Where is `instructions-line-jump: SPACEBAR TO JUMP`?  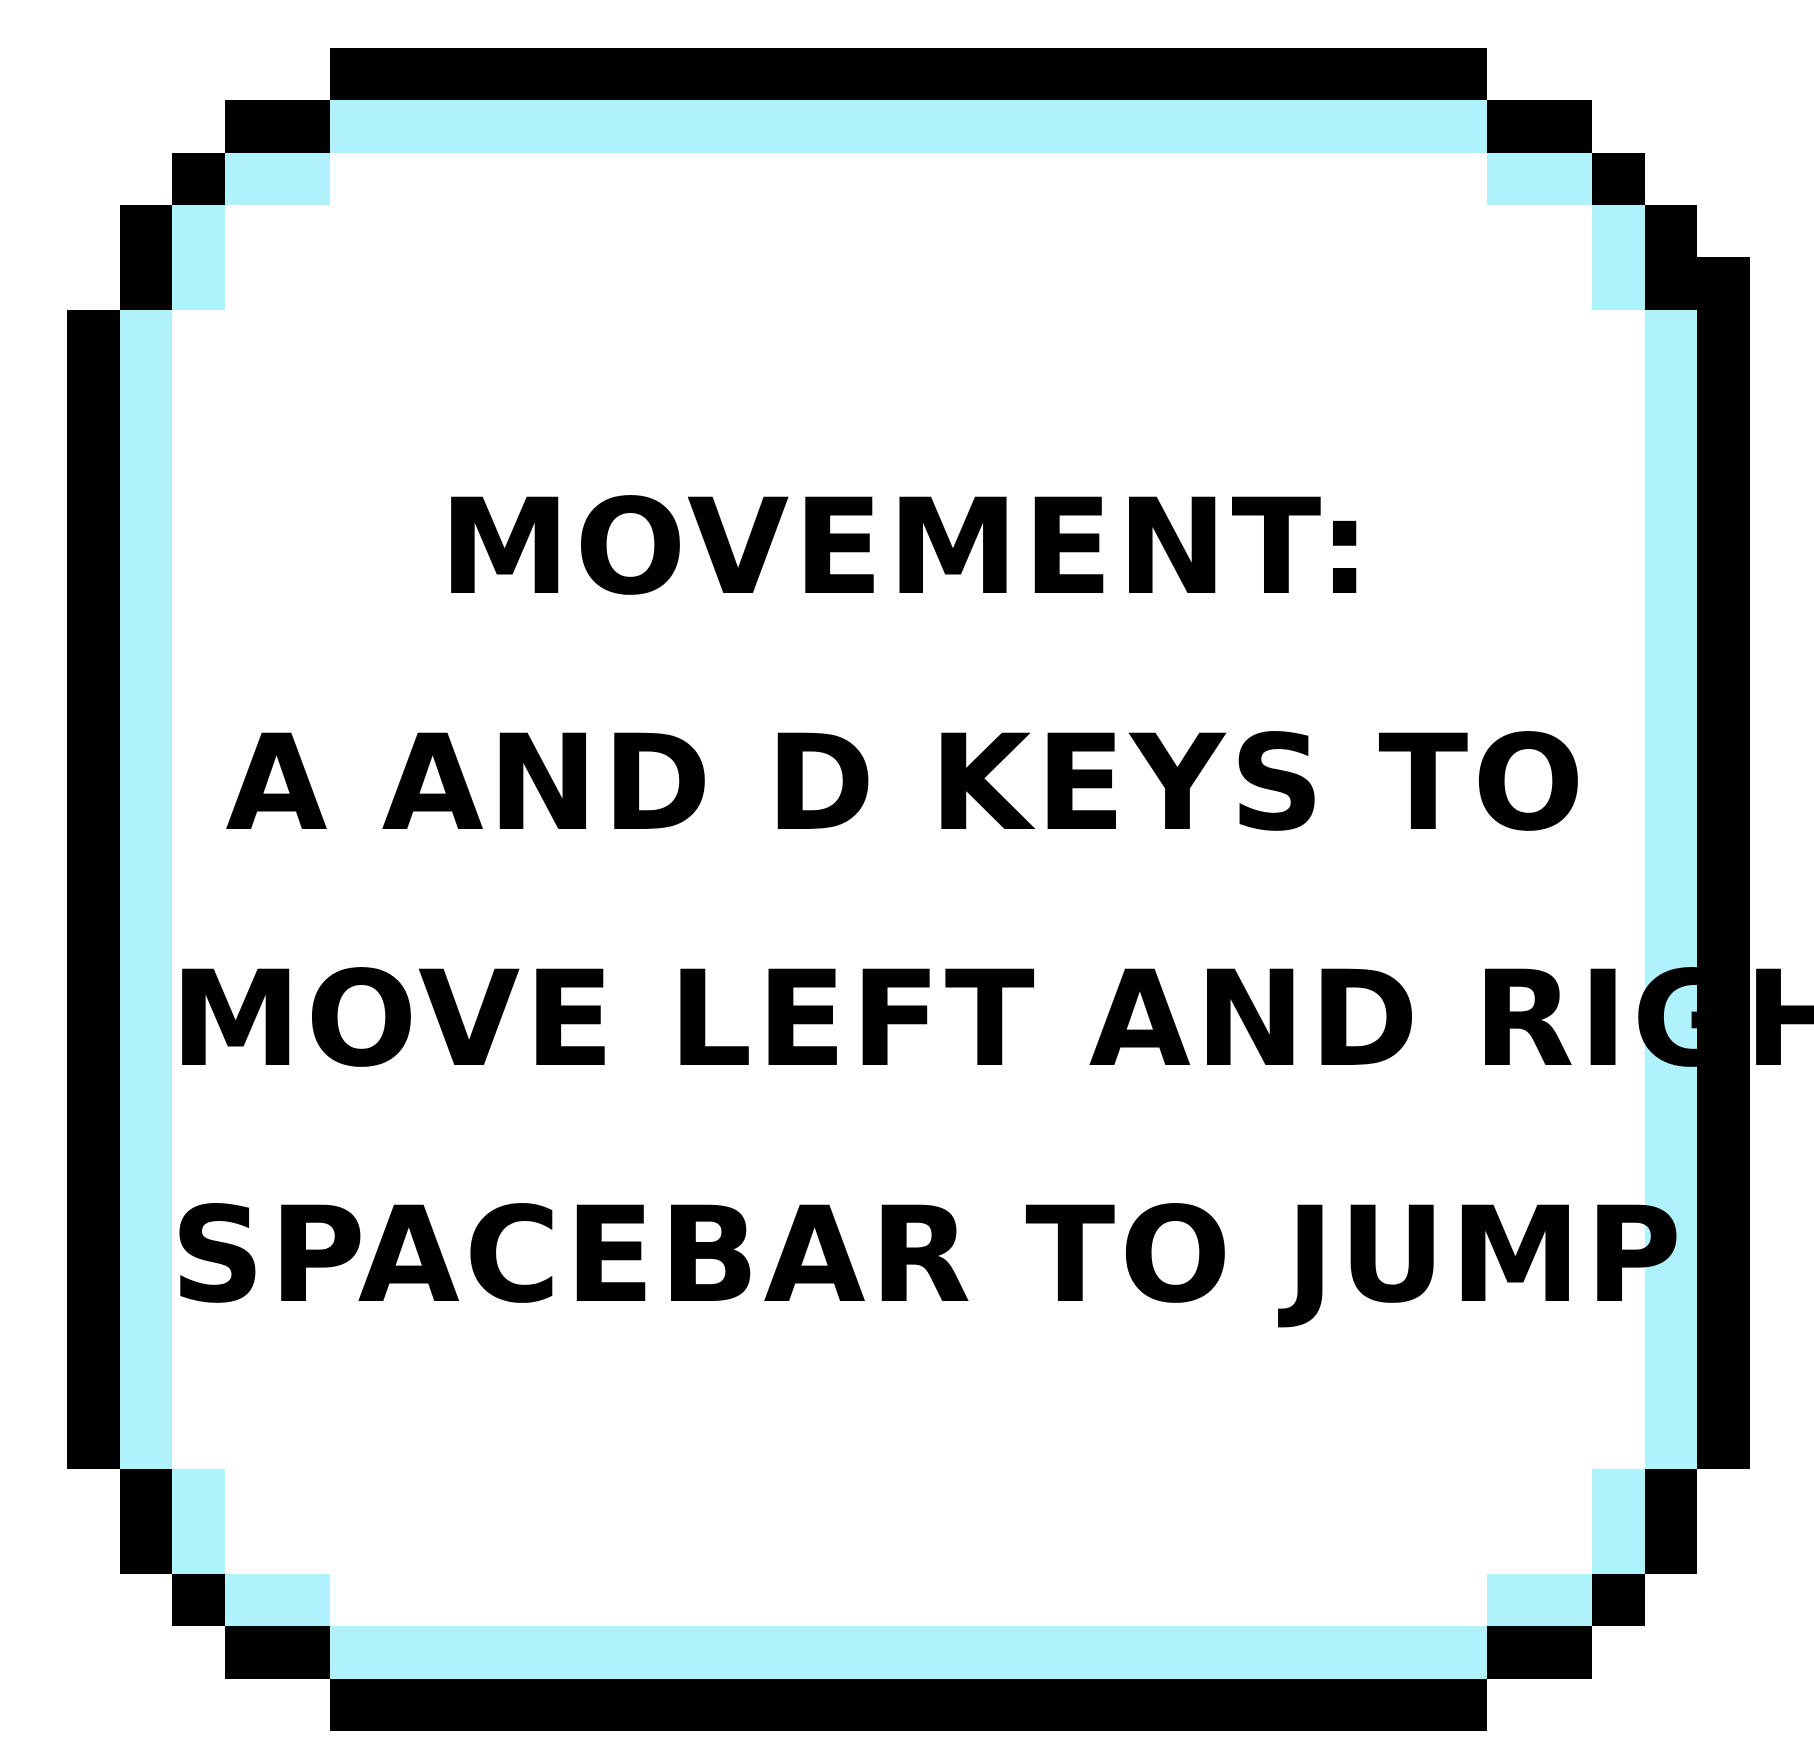
instructions-line-jump: SPACEBAR TO JUMP is located at coordinates (907, 1256).